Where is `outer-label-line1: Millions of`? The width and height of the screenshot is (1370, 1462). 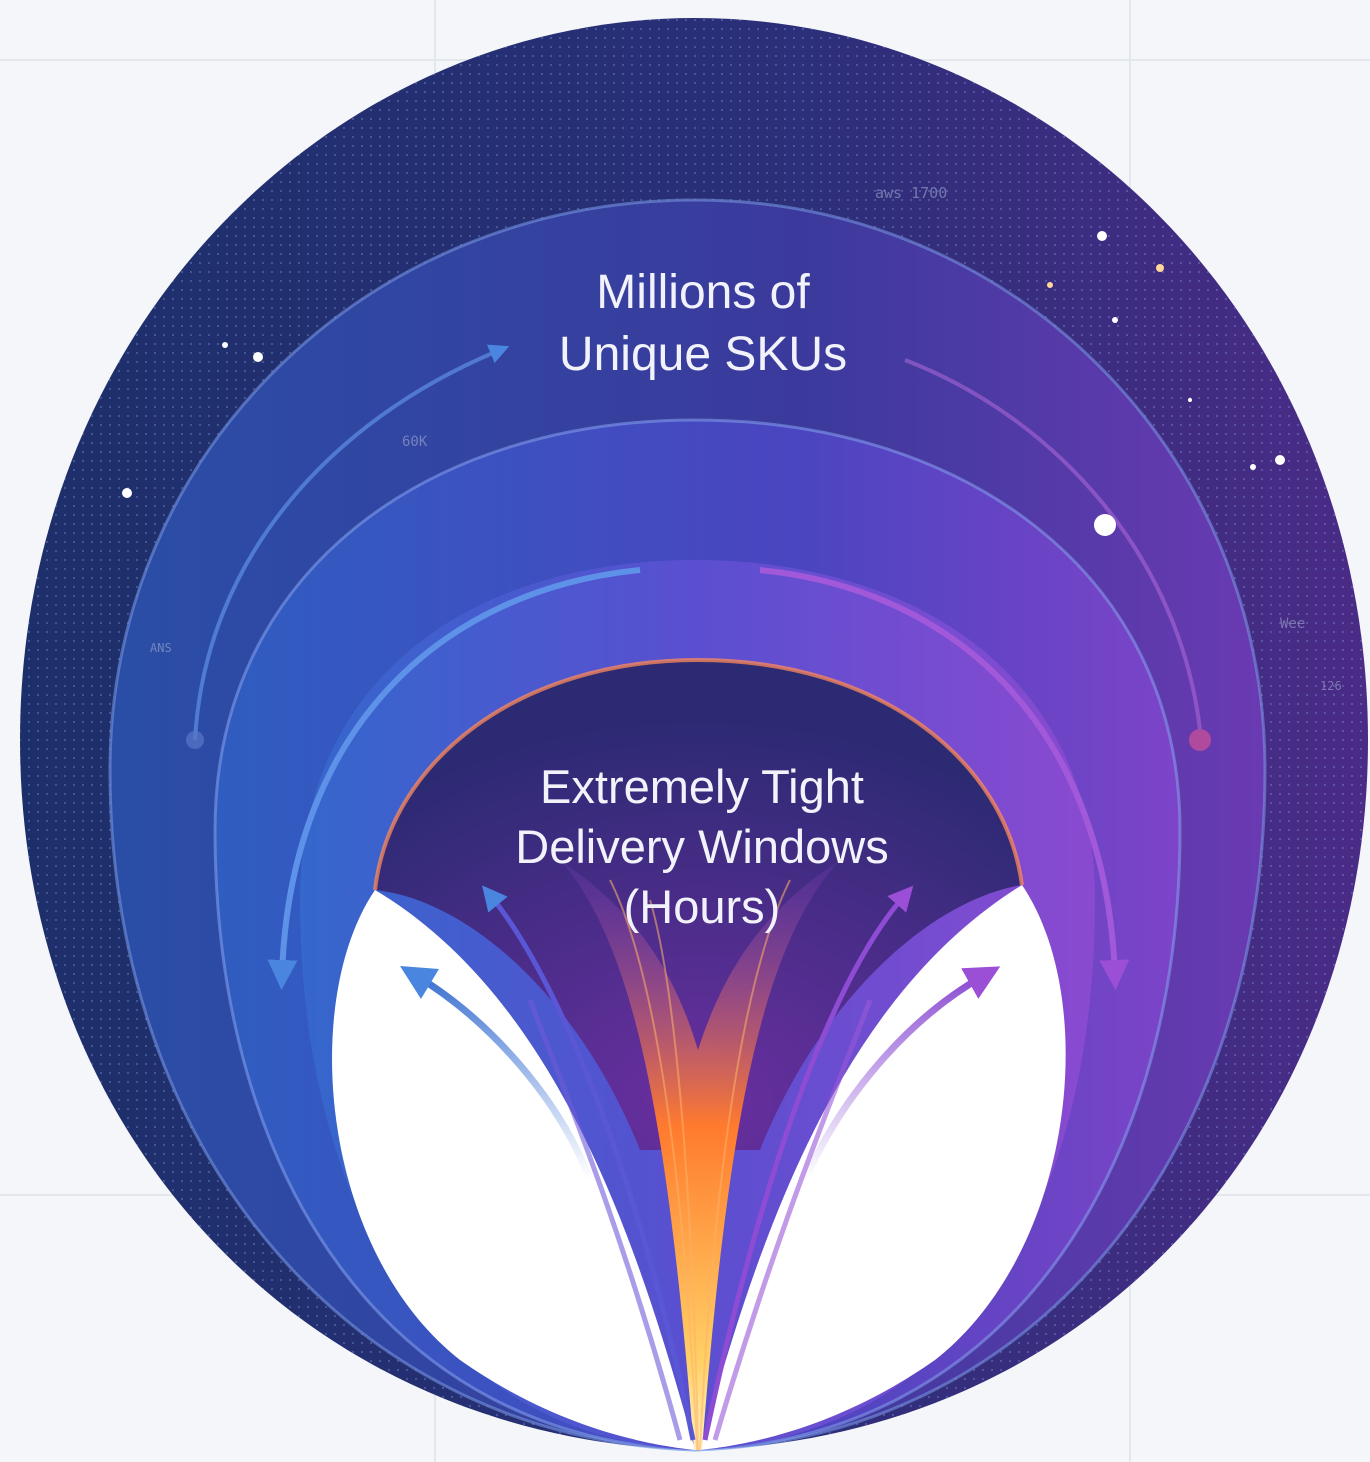 outer-label-line1: Millions of is located at coordinates (703, 292).